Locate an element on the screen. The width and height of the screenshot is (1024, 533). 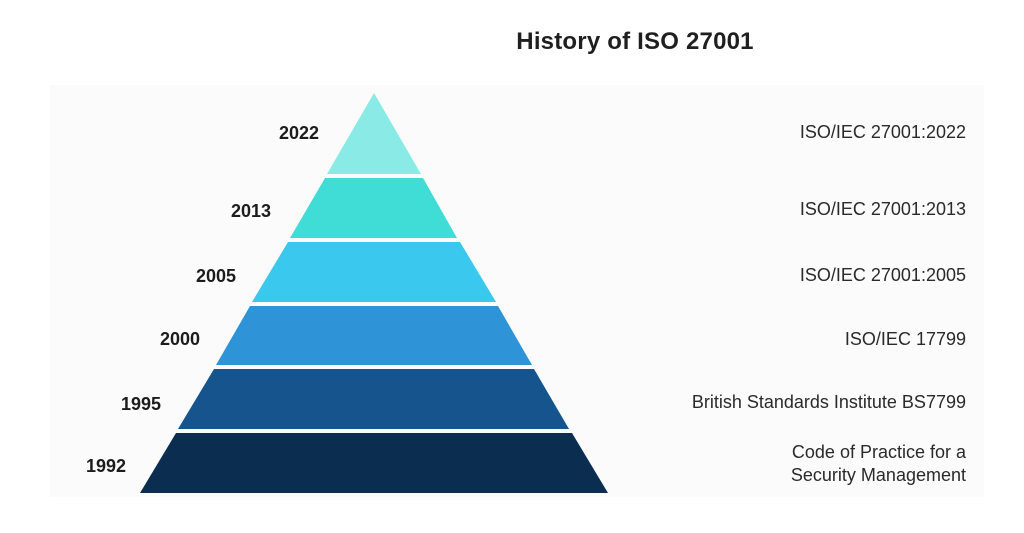
diagram-title: History of ISO 27001 is located at coordinates (635, 41).